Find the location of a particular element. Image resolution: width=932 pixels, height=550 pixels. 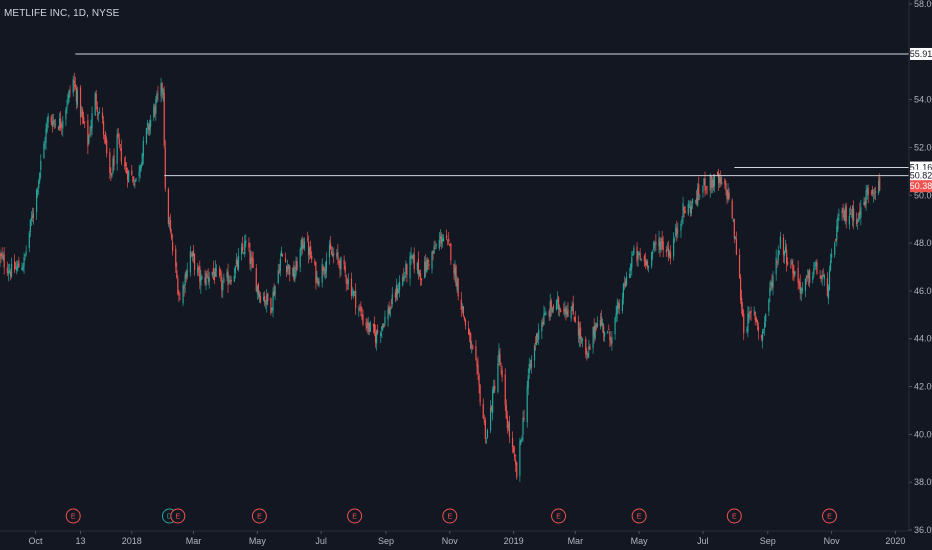

x-tick-label: Oct is located at coordinates (36, 541).